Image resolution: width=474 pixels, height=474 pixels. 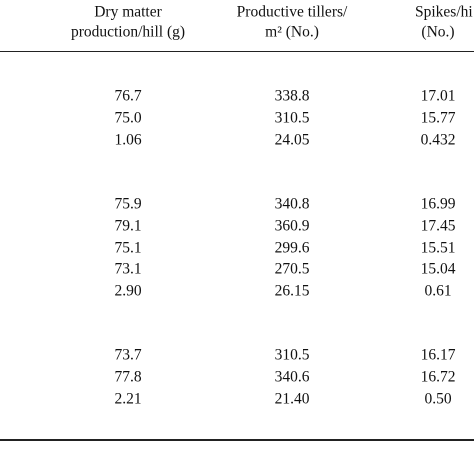 What do you see at coordinates (237, 51) in the screenshot?
I see `header-rule` at bounding box center [237, 51].